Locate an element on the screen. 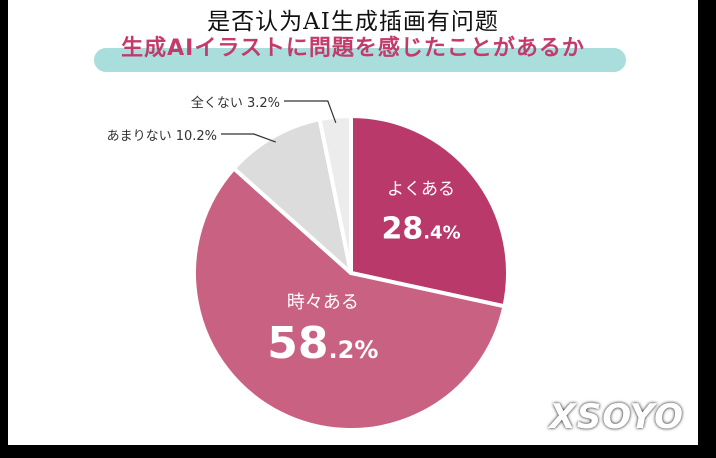  subtitle-highlight is located at coordinates (360, 60).